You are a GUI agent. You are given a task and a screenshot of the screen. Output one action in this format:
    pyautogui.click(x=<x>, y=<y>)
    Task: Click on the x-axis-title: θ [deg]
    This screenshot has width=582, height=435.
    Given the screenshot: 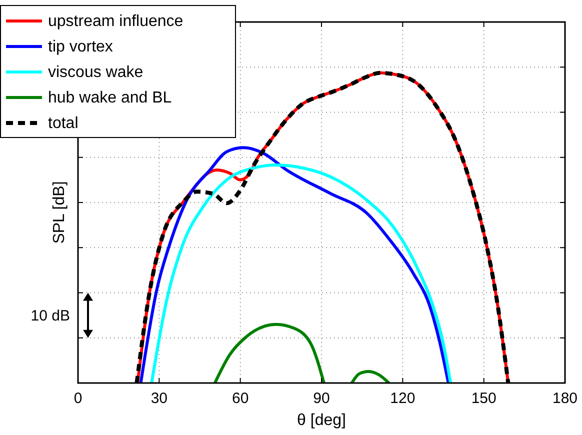 What is the action you would take?
    pyautogui.click(x=321, y=420)
    